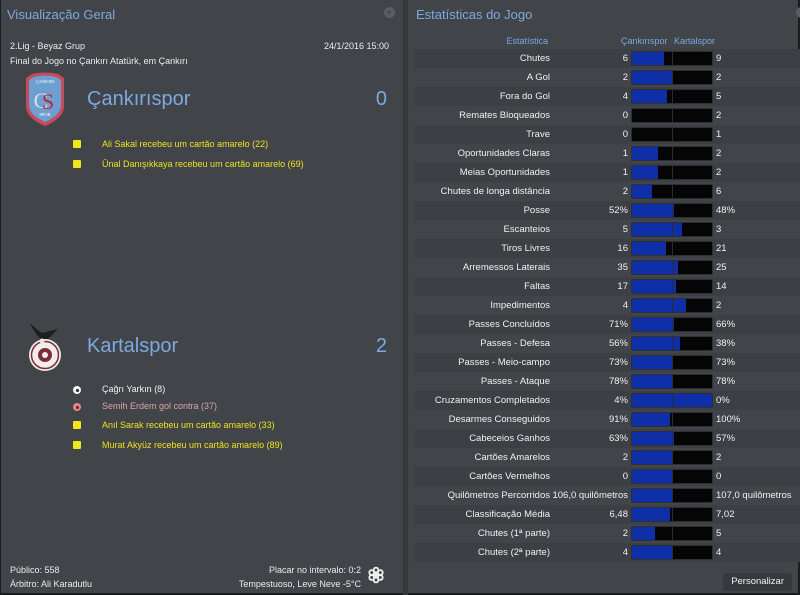  What do you see at coordinates (625, 58) in the screenshot?
I see `stat-home-value: 6` at bounding box center [625, 58].